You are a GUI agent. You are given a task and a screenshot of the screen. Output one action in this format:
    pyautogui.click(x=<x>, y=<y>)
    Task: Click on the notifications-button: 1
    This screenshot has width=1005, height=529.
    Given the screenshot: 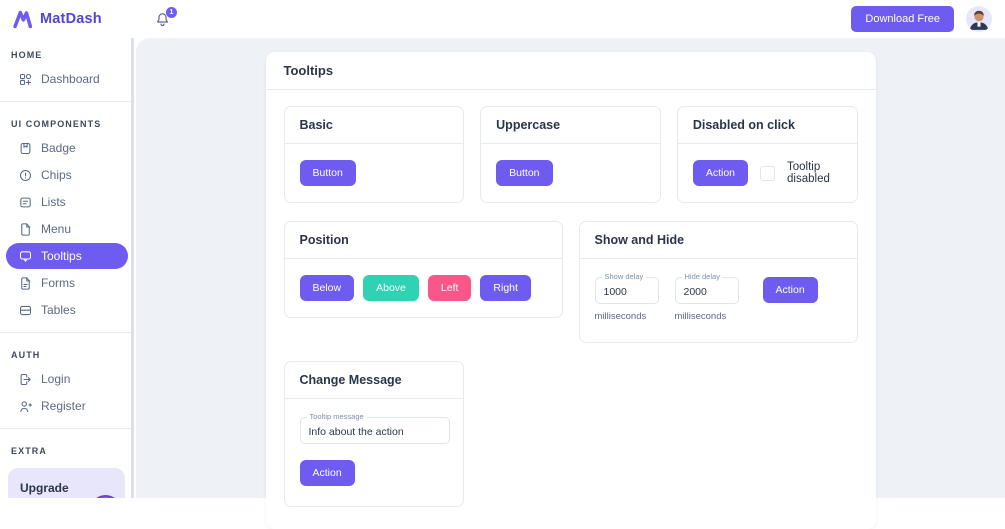 What is the action you would take?
    pyautogui.click(x=162, y=19)
    